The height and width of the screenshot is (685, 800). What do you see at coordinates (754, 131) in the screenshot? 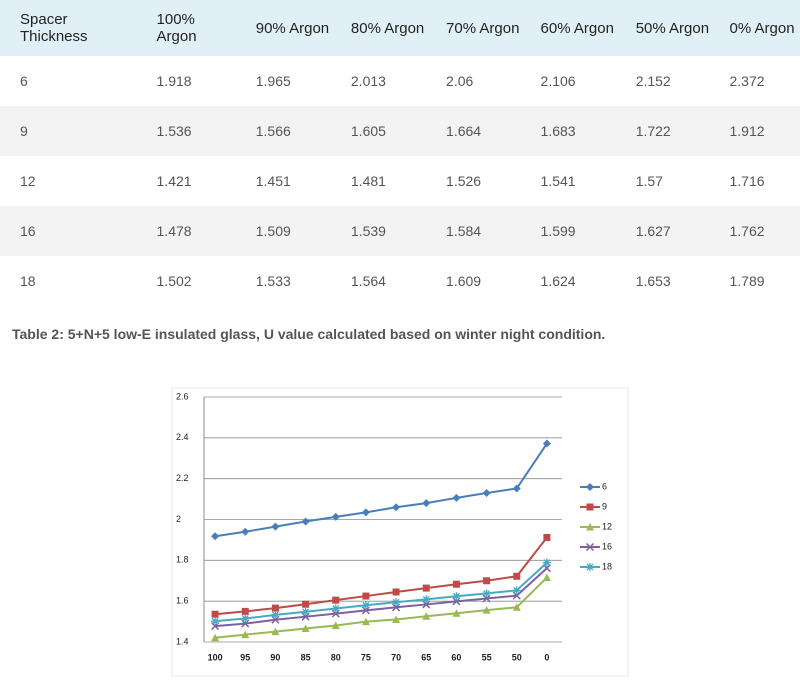
I see `table-cell: 1.912` at bounding box center [754, 131].